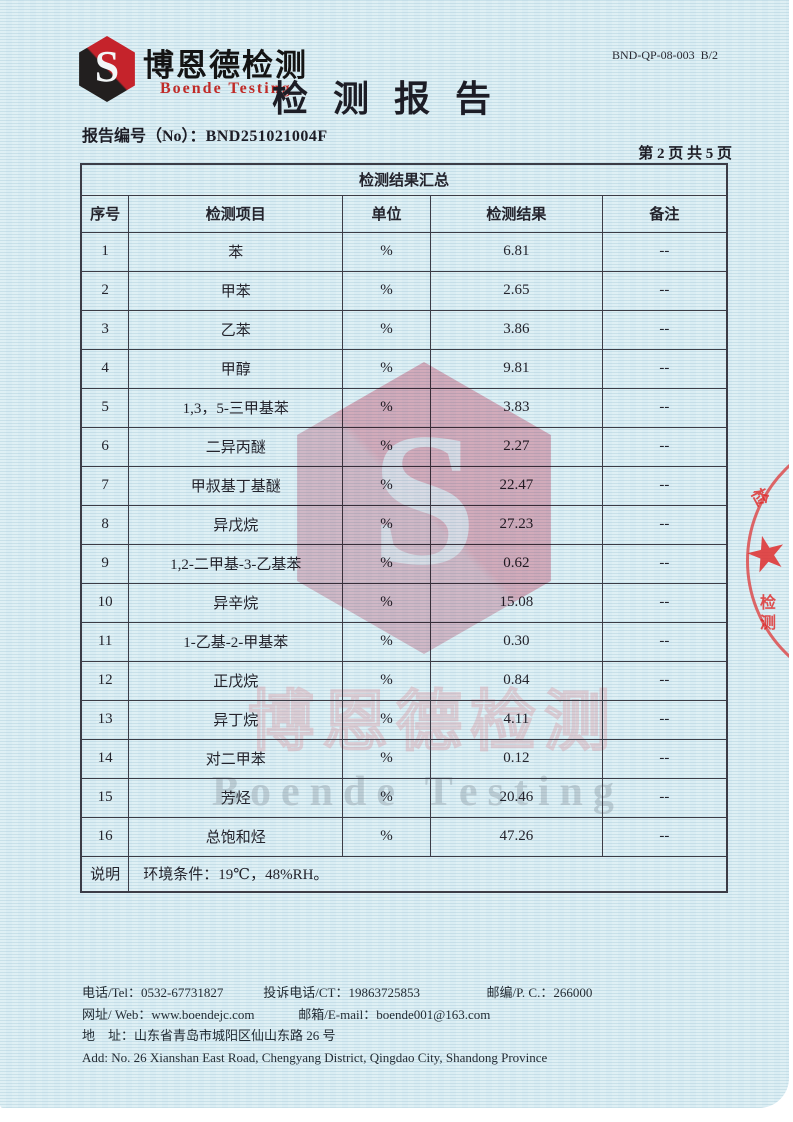 This screenshot has height=1122, width=793. I want to click on cell-index: 8, so click(105, 524).